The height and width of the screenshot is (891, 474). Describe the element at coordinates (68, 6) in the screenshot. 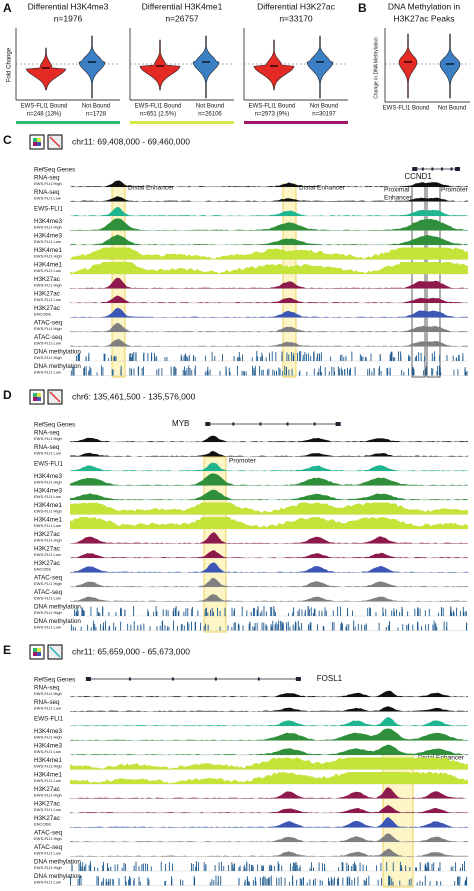

I see `plot-title: Differential H3K4me3` at that location.